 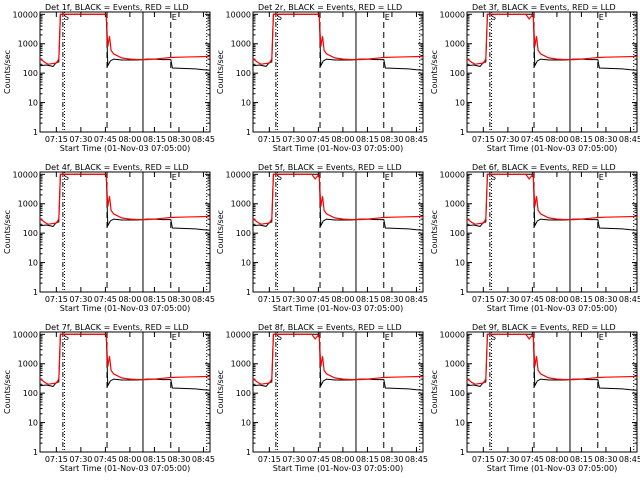 I want to click on panel-title: Det 5f, BLACK = Events, RED = LLD, so click(x=330, y=167).